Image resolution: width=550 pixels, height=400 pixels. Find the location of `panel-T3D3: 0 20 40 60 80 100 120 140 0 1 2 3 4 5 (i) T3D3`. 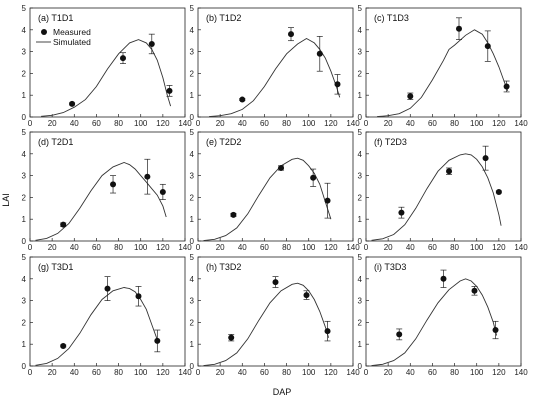

panel-T3D3: 0 20 40 60 80 100 120 140 0 1 2 3 4 5 (i) T3D3 is located at coordinates (443, 315).